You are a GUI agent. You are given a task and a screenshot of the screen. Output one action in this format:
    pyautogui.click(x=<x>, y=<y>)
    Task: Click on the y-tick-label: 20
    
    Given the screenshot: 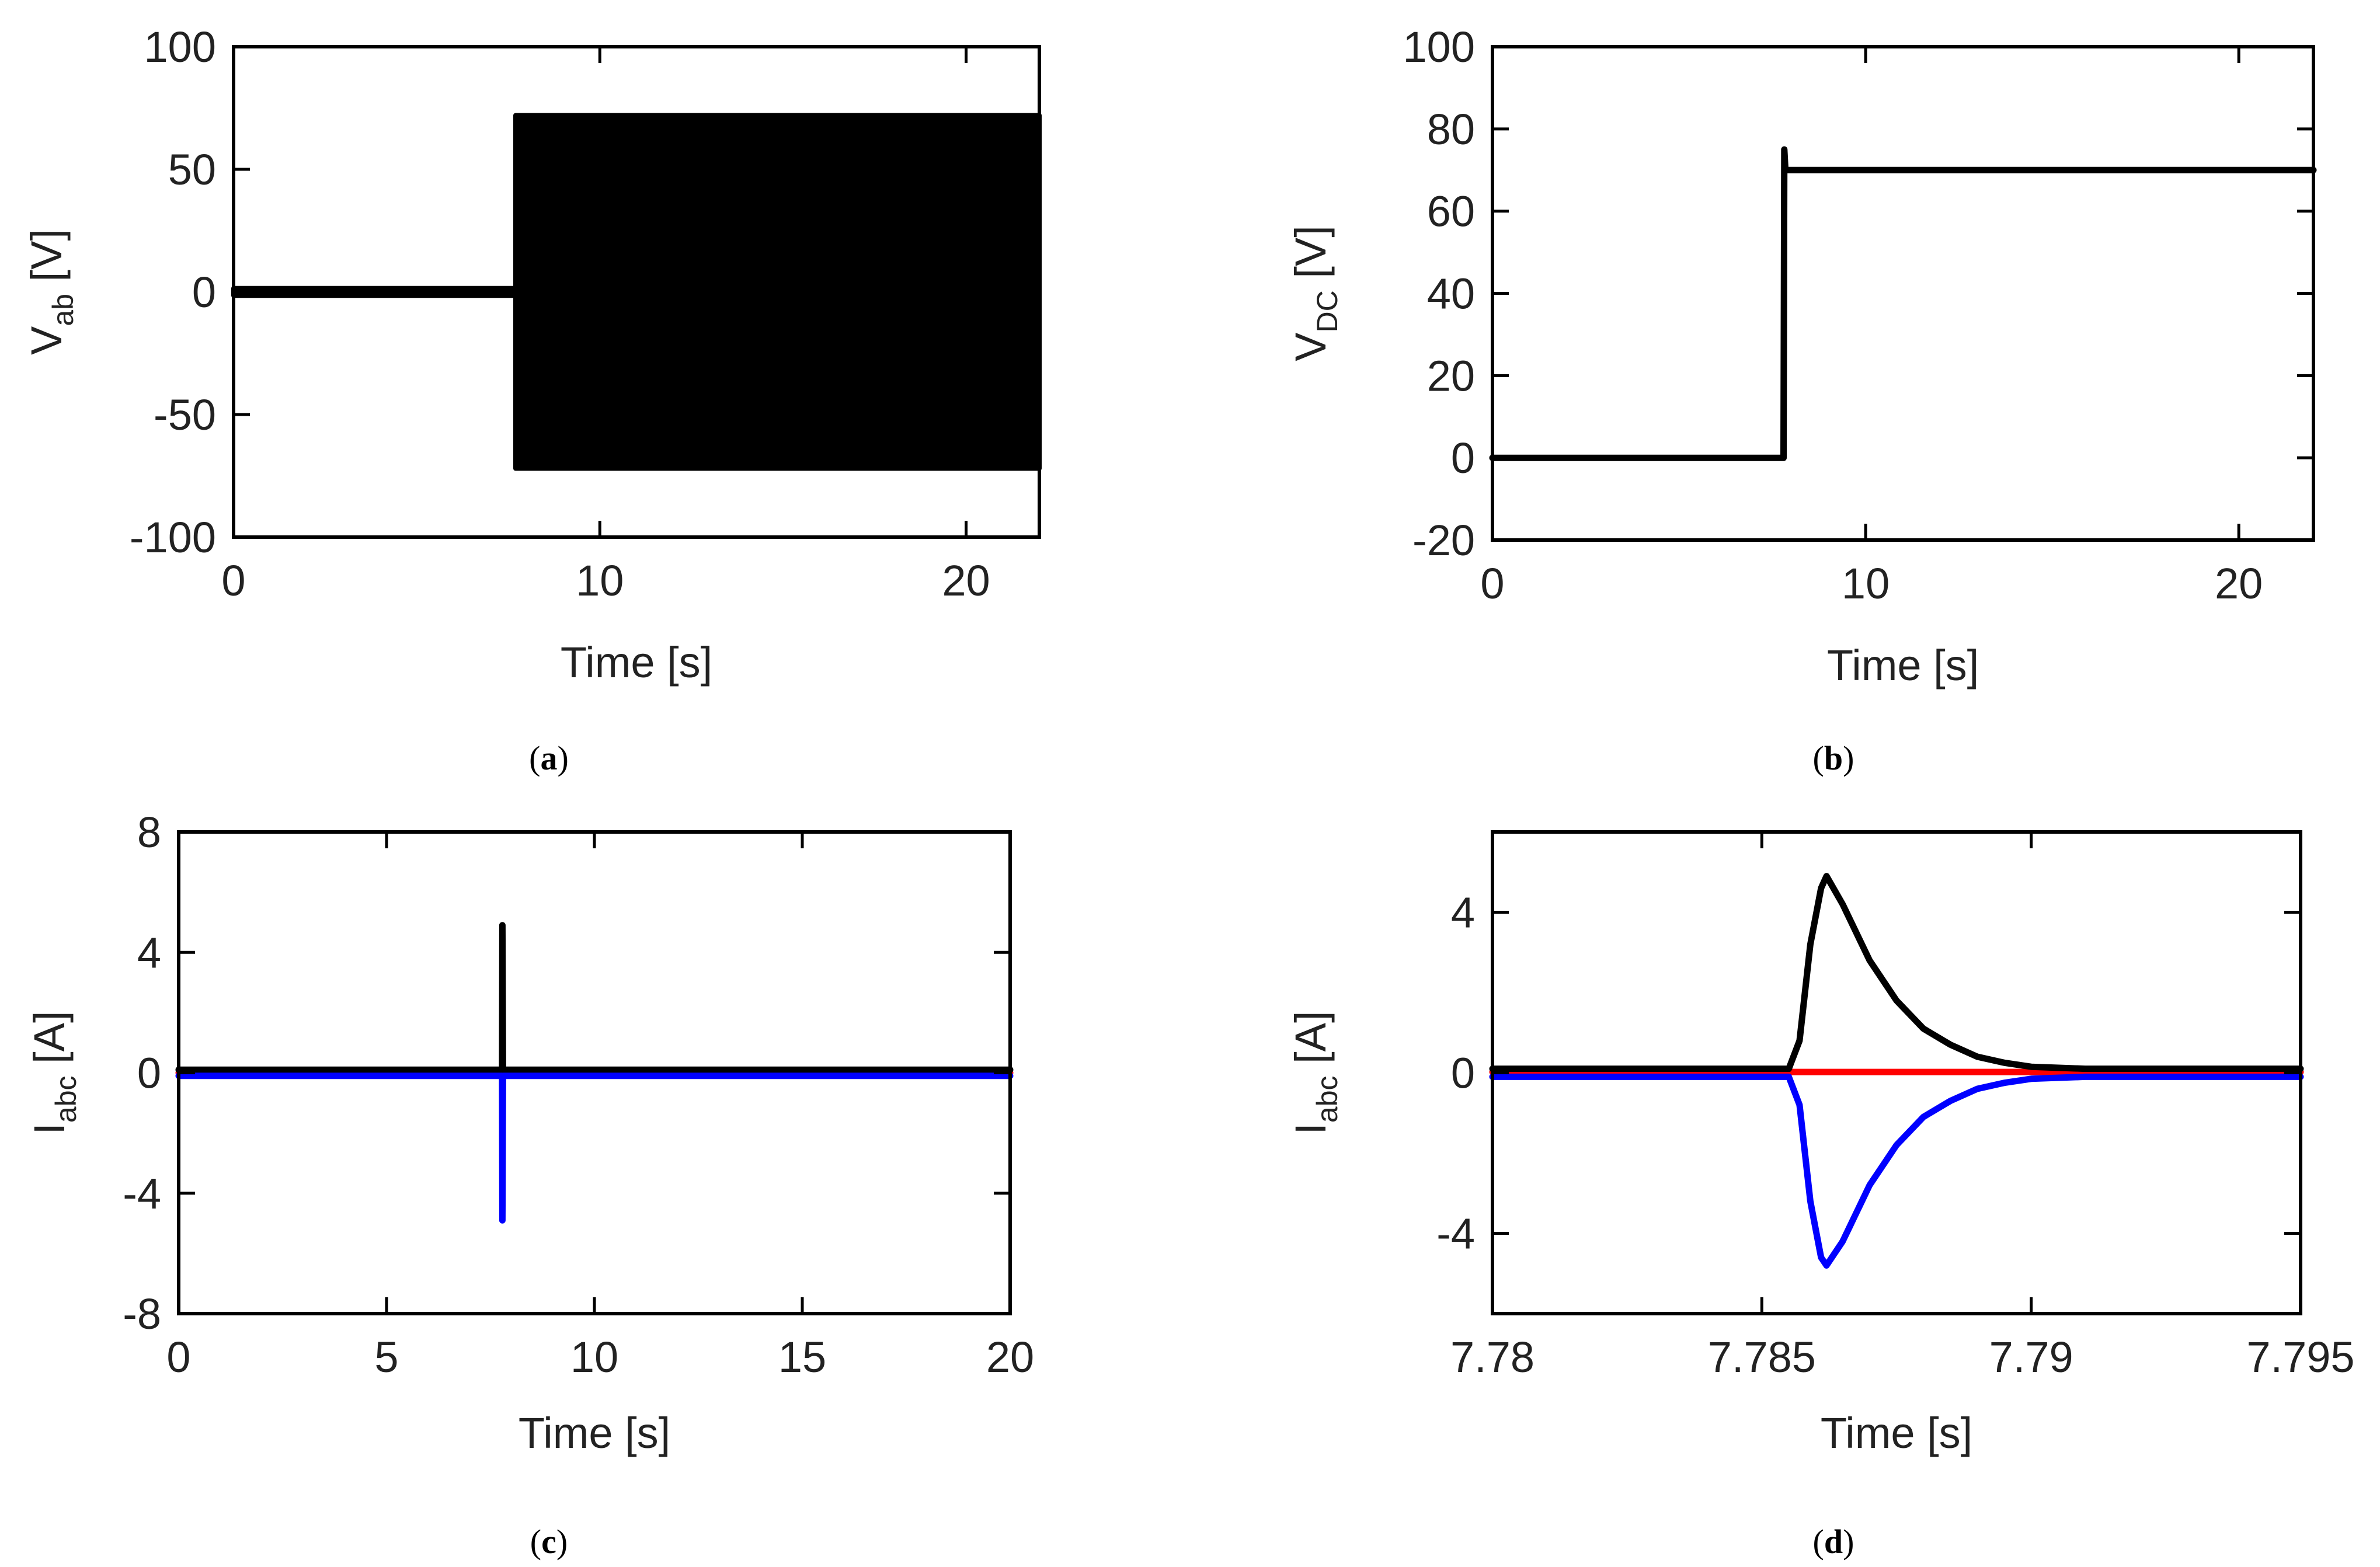 What is the action you would take?
    pyautogui.click(x=1451, y=375)
    